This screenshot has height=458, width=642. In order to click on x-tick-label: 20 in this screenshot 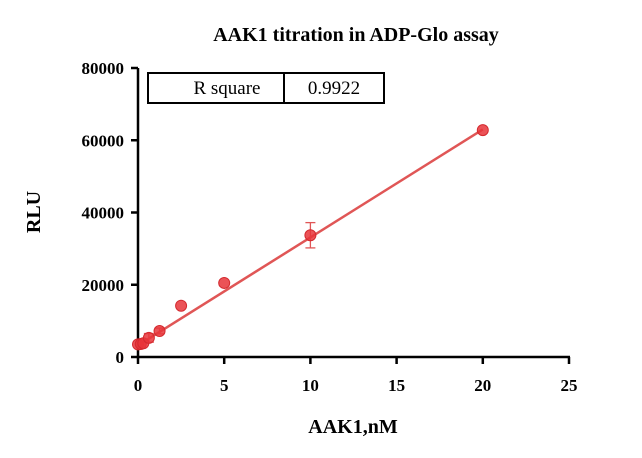, I will do `click(482, 385)`.